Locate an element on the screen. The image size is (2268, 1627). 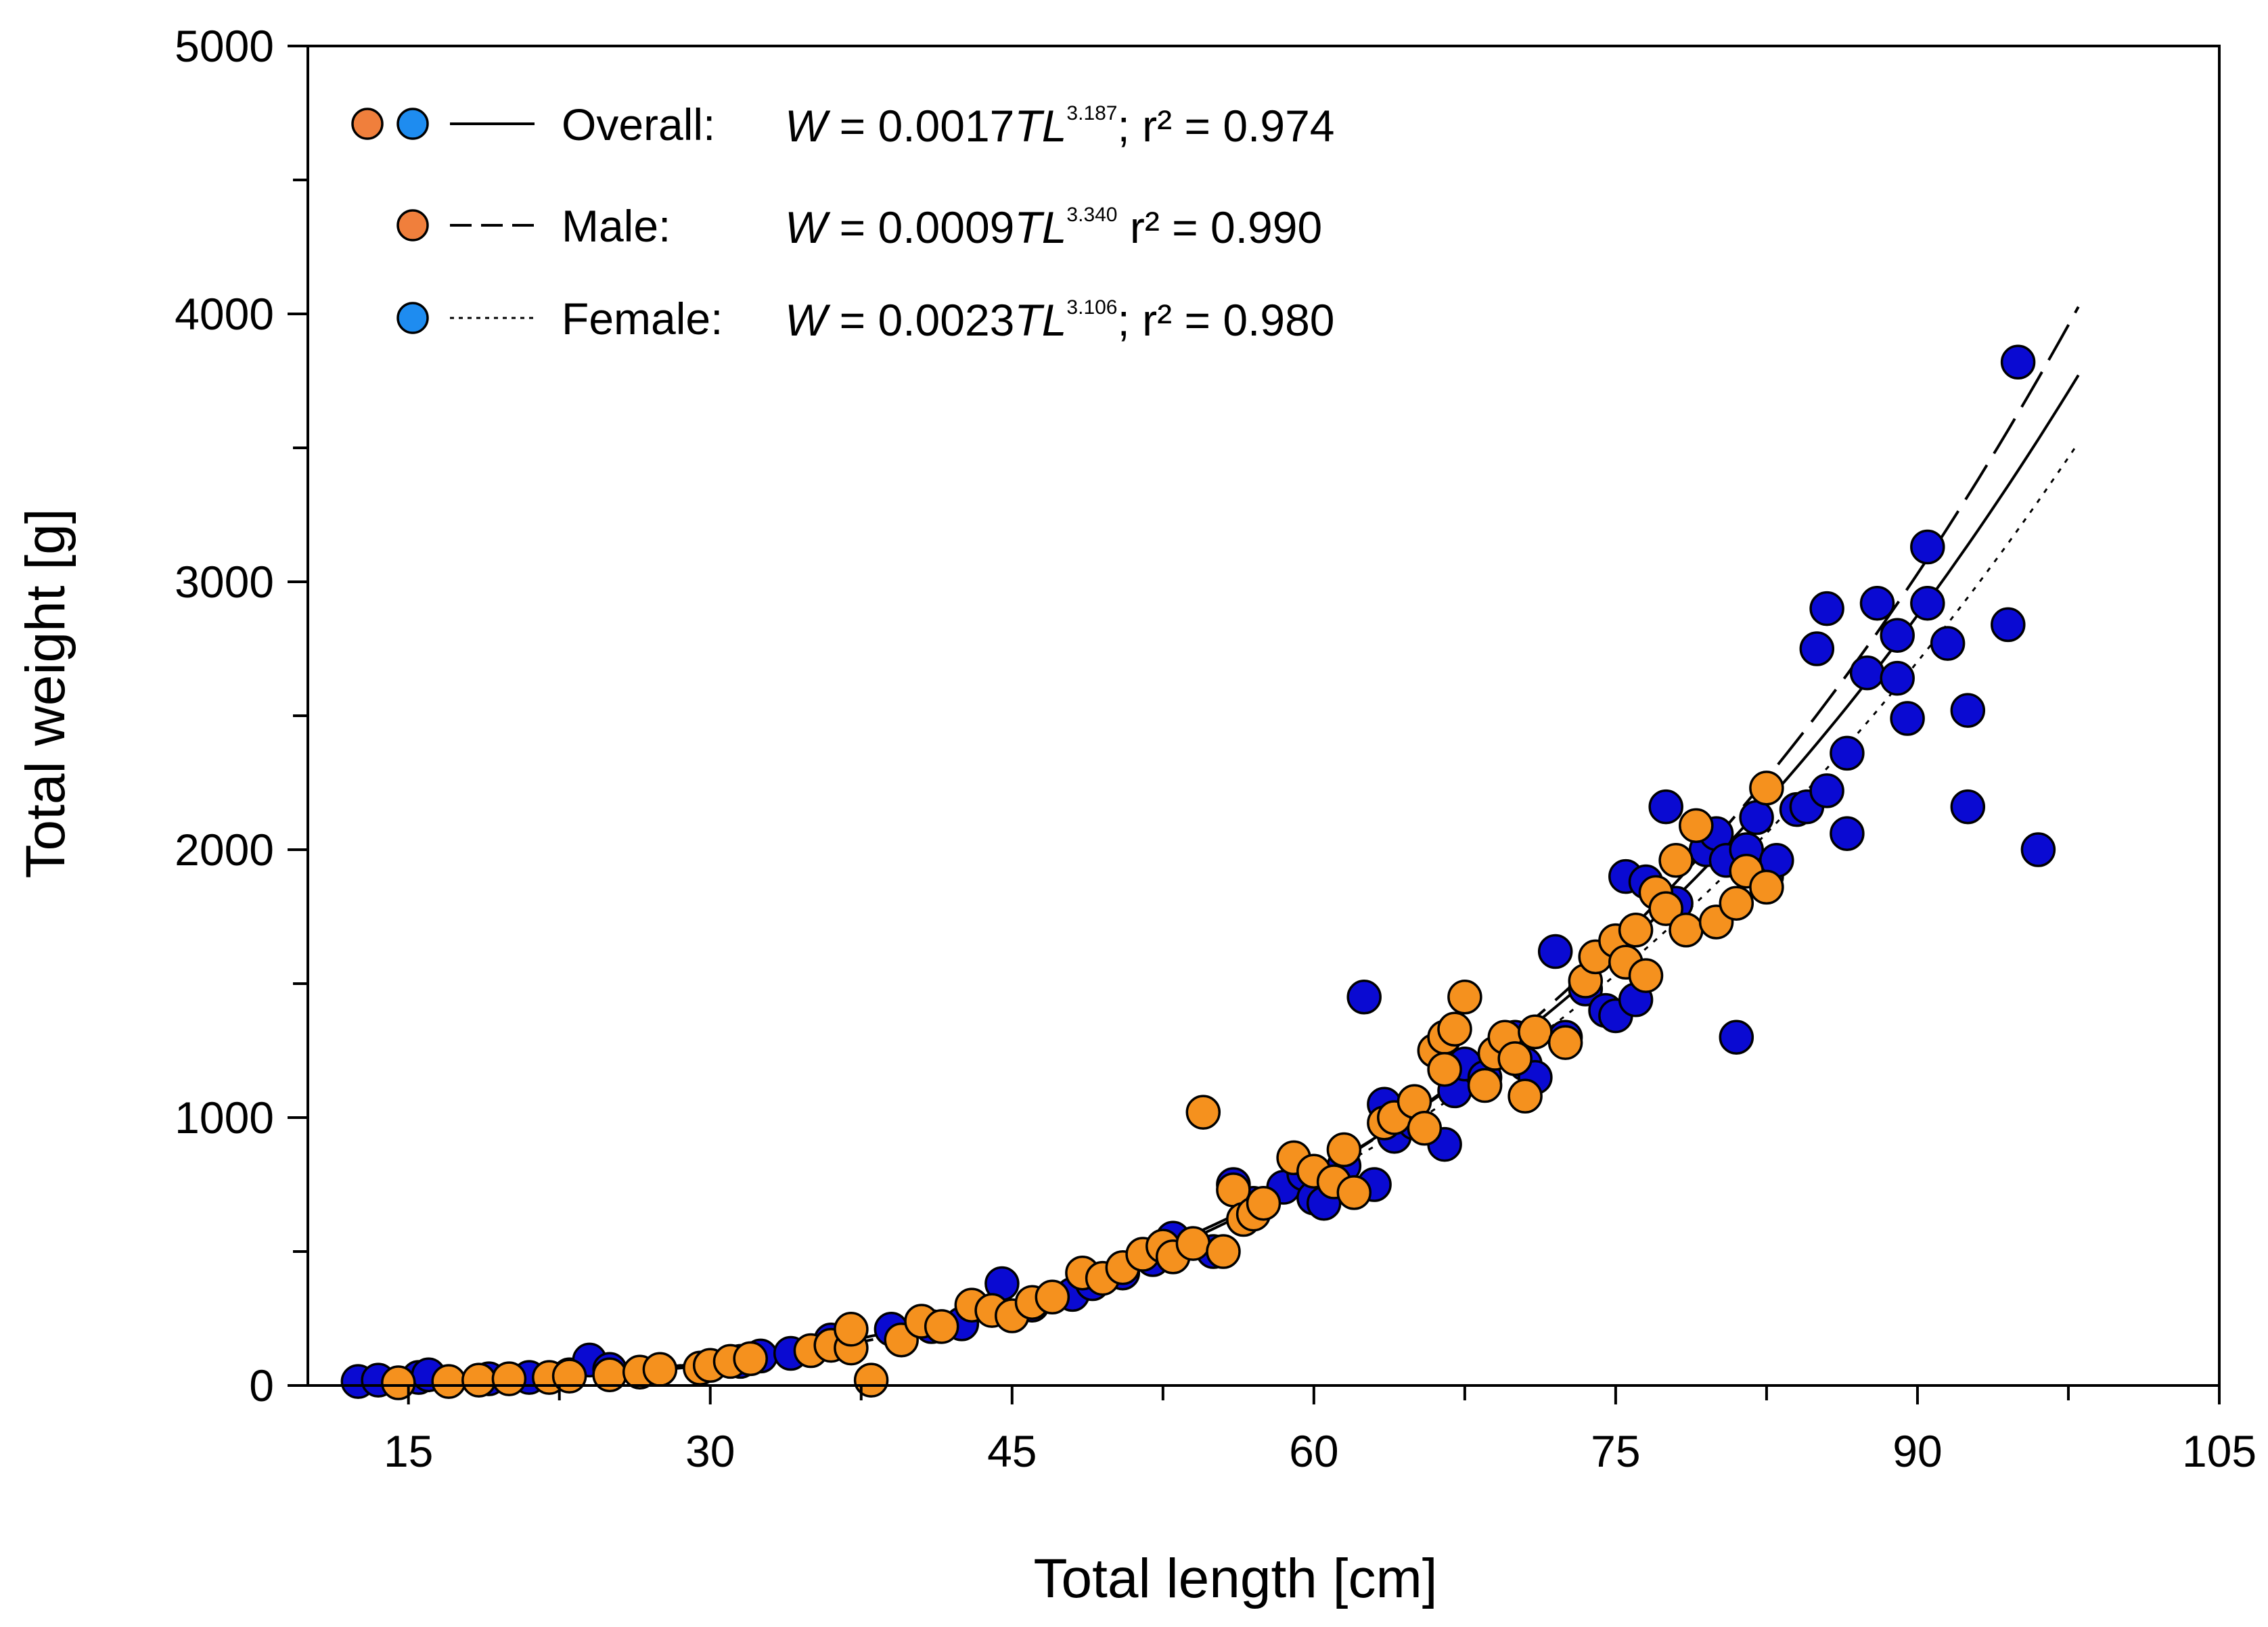
legend-equation: W = 0.0023TL3.106; r² = 0.980 is located at coordinates (1060, 320).